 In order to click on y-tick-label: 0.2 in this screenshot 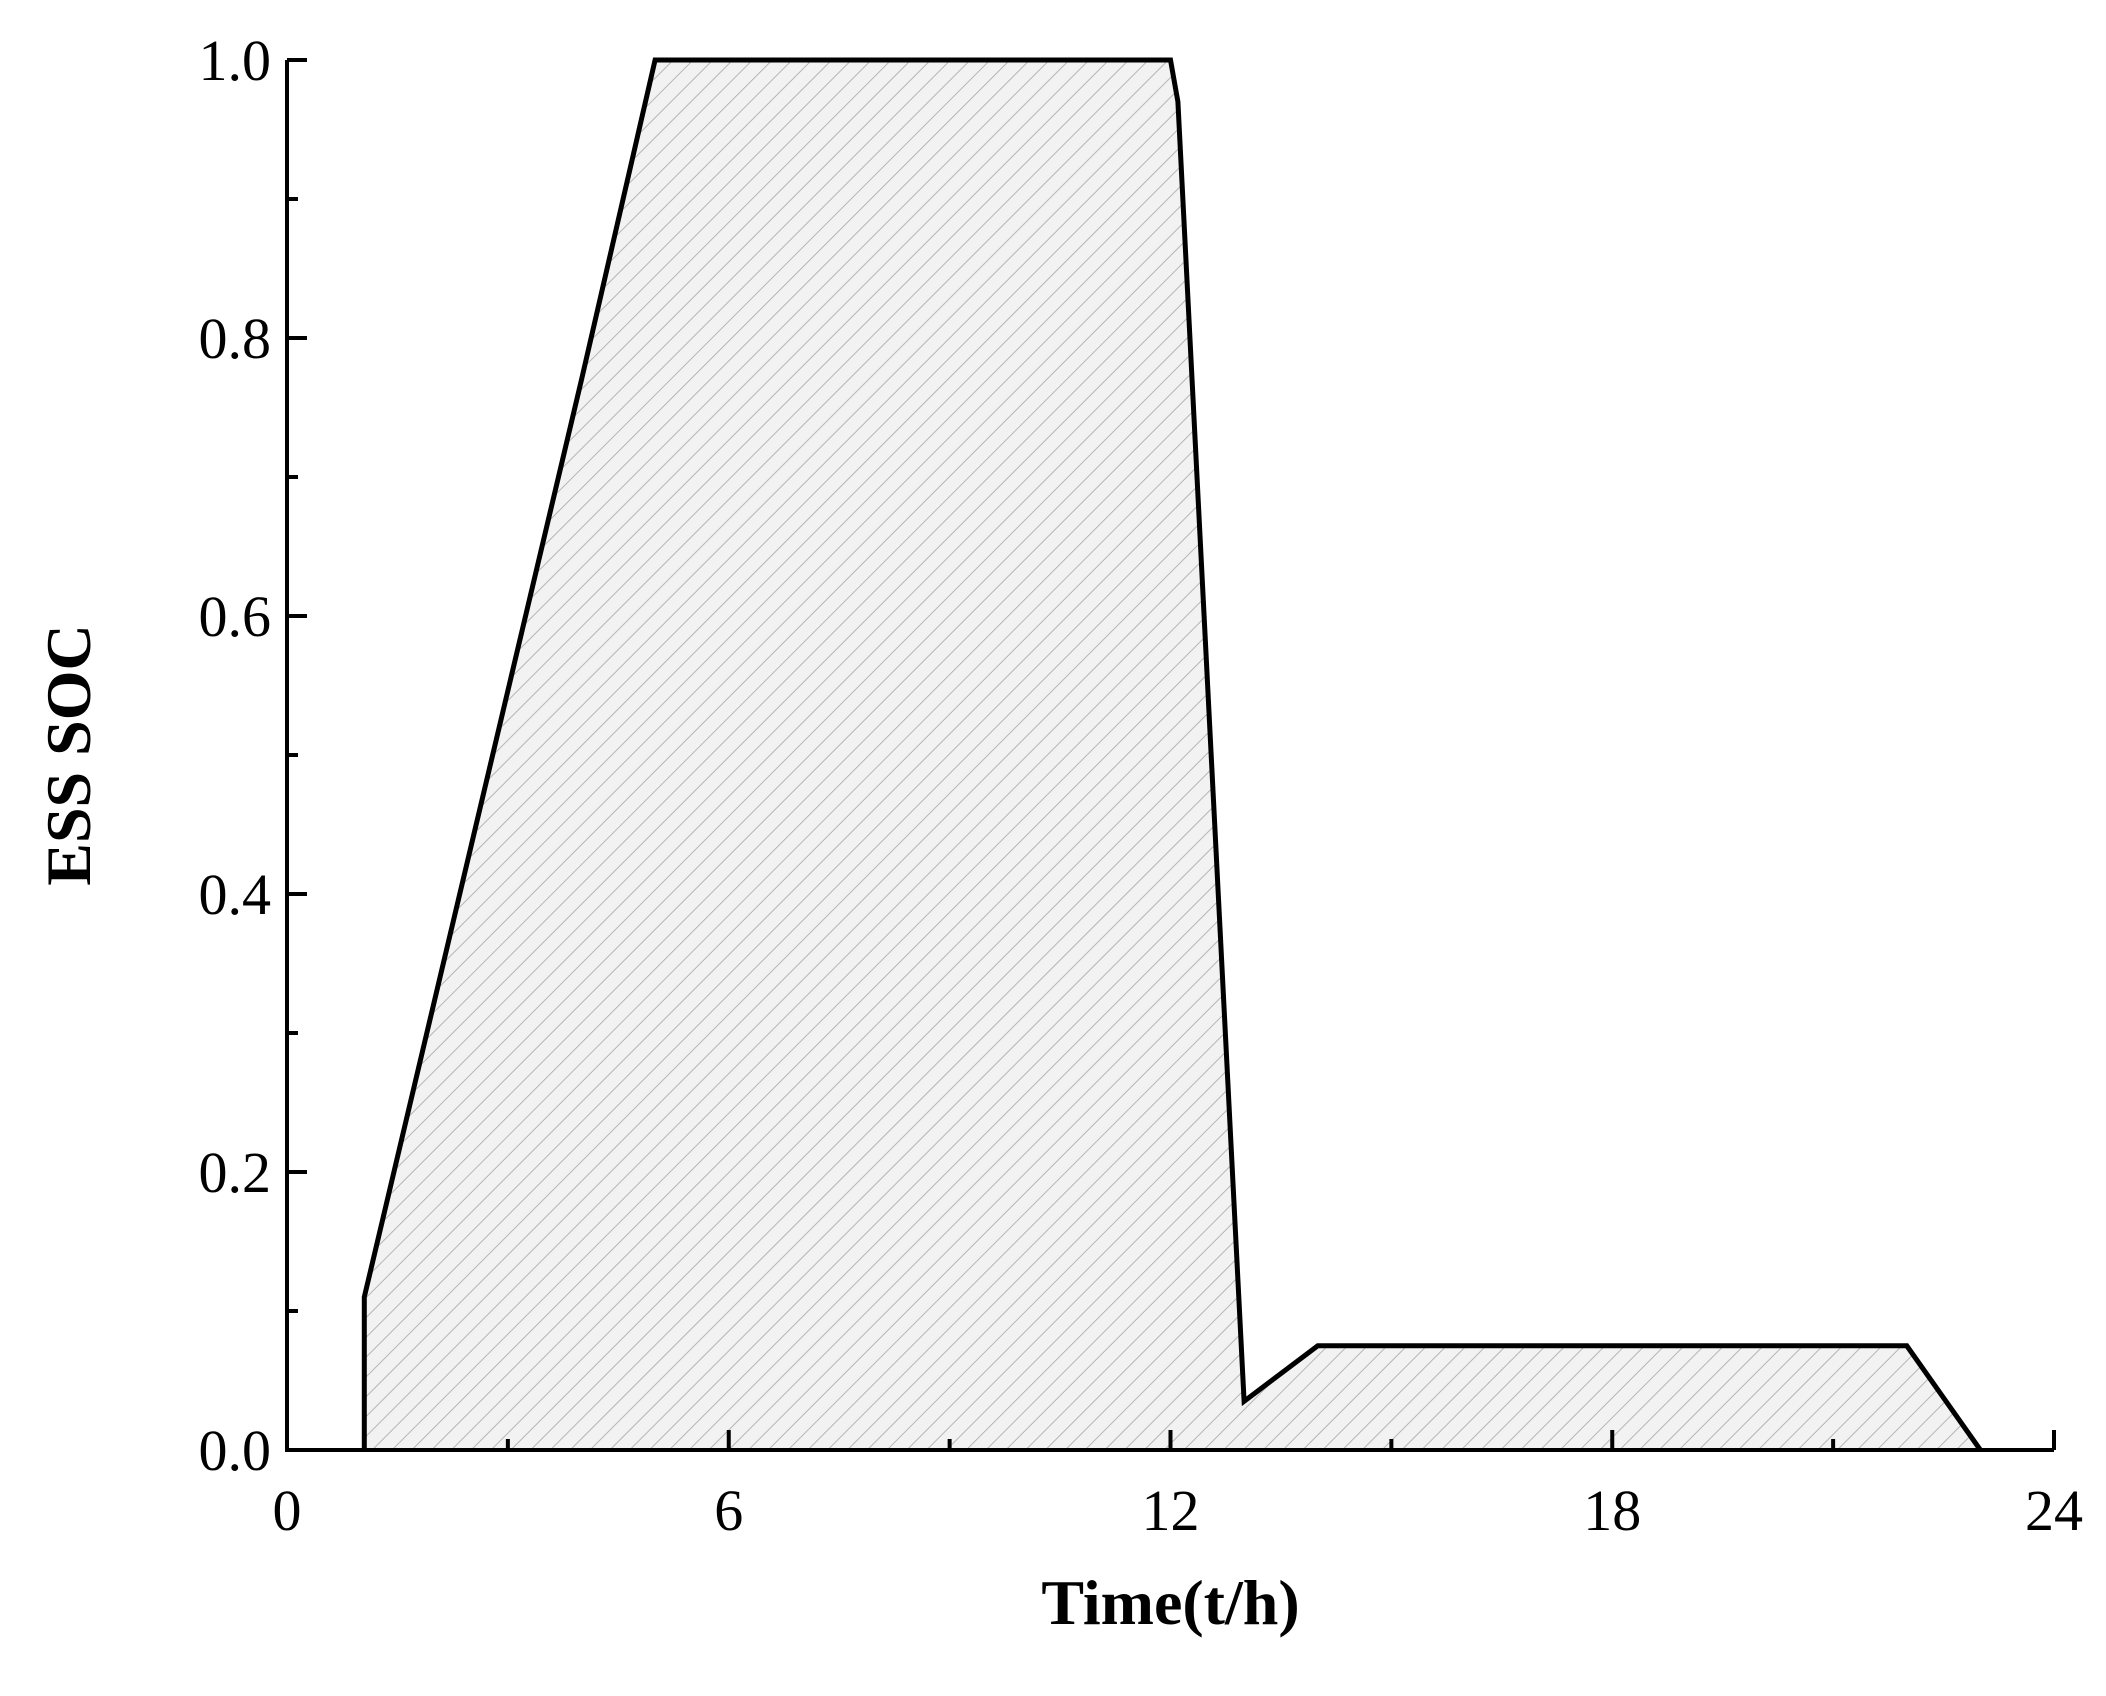, I will do `click(235, 1172)`.